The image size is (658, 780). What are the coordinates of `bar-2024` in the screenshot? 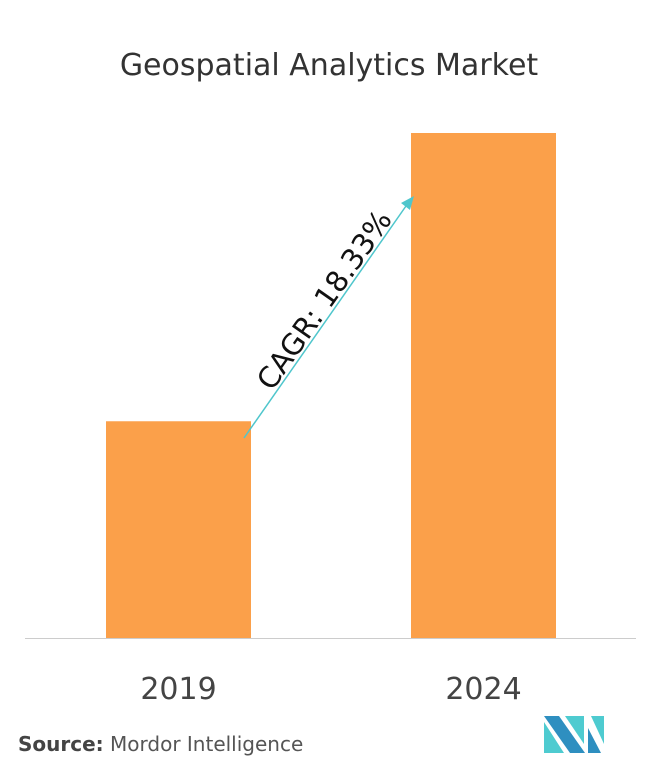 It's located at (483, 385).